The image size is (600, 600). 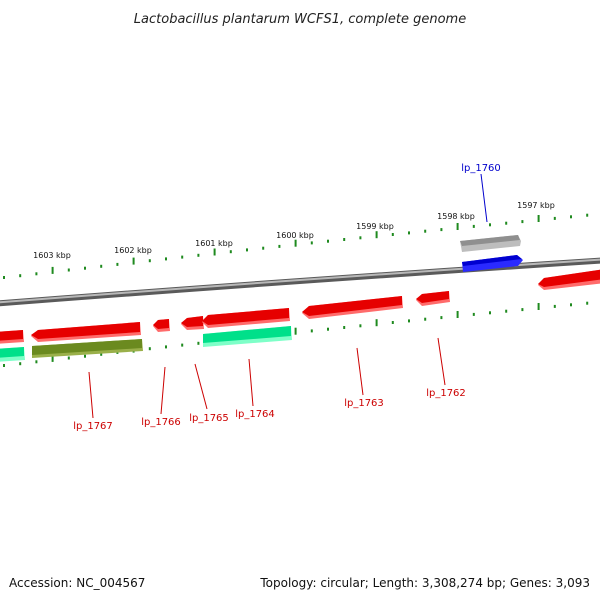 I want to click on genome-backbone, so click(x=300, y=282).